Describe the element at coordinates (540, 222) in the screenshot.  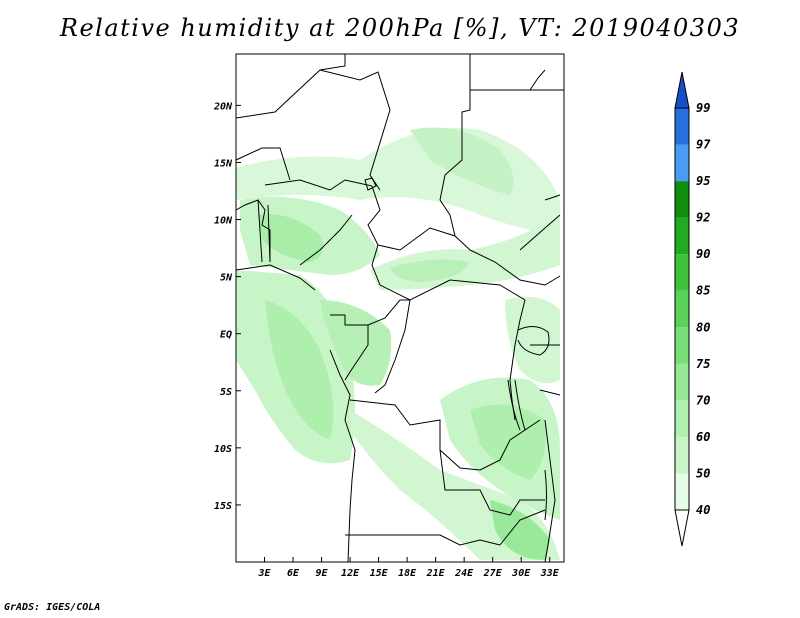
I see `border-ethiopia` at that location.